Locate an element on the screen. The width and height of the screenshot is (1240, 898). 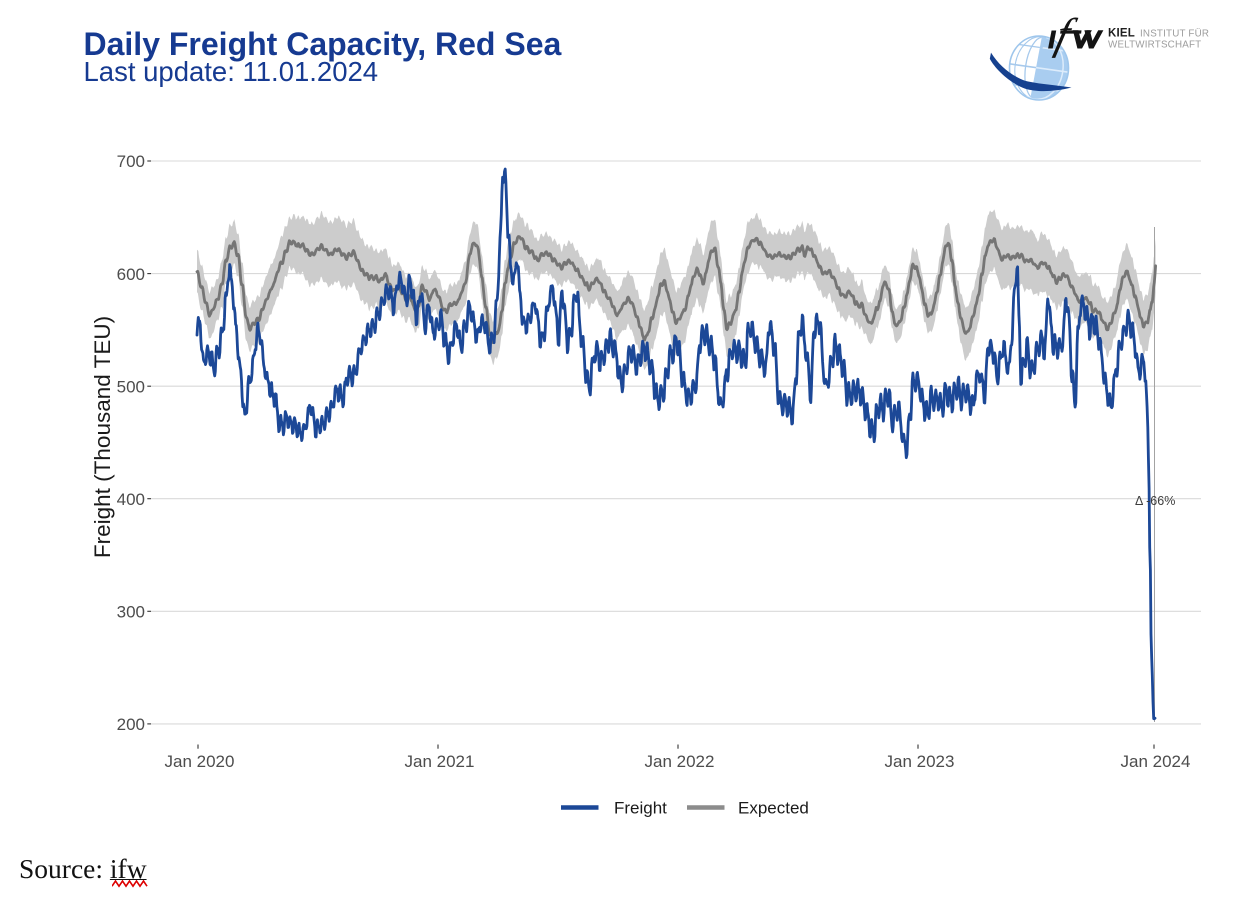
svg-text: Expected is located at coordinates (773, 808).